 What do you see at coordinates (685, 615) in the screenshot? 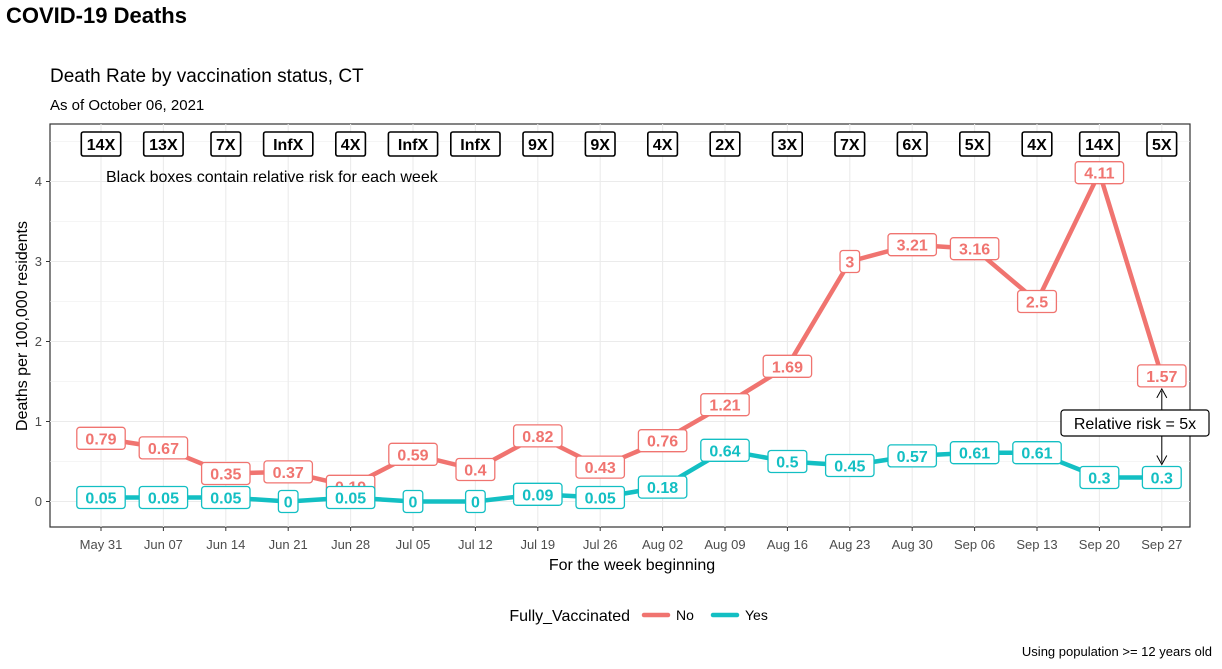
I see `legend-label-no: No` at bounding box center [685, 615].